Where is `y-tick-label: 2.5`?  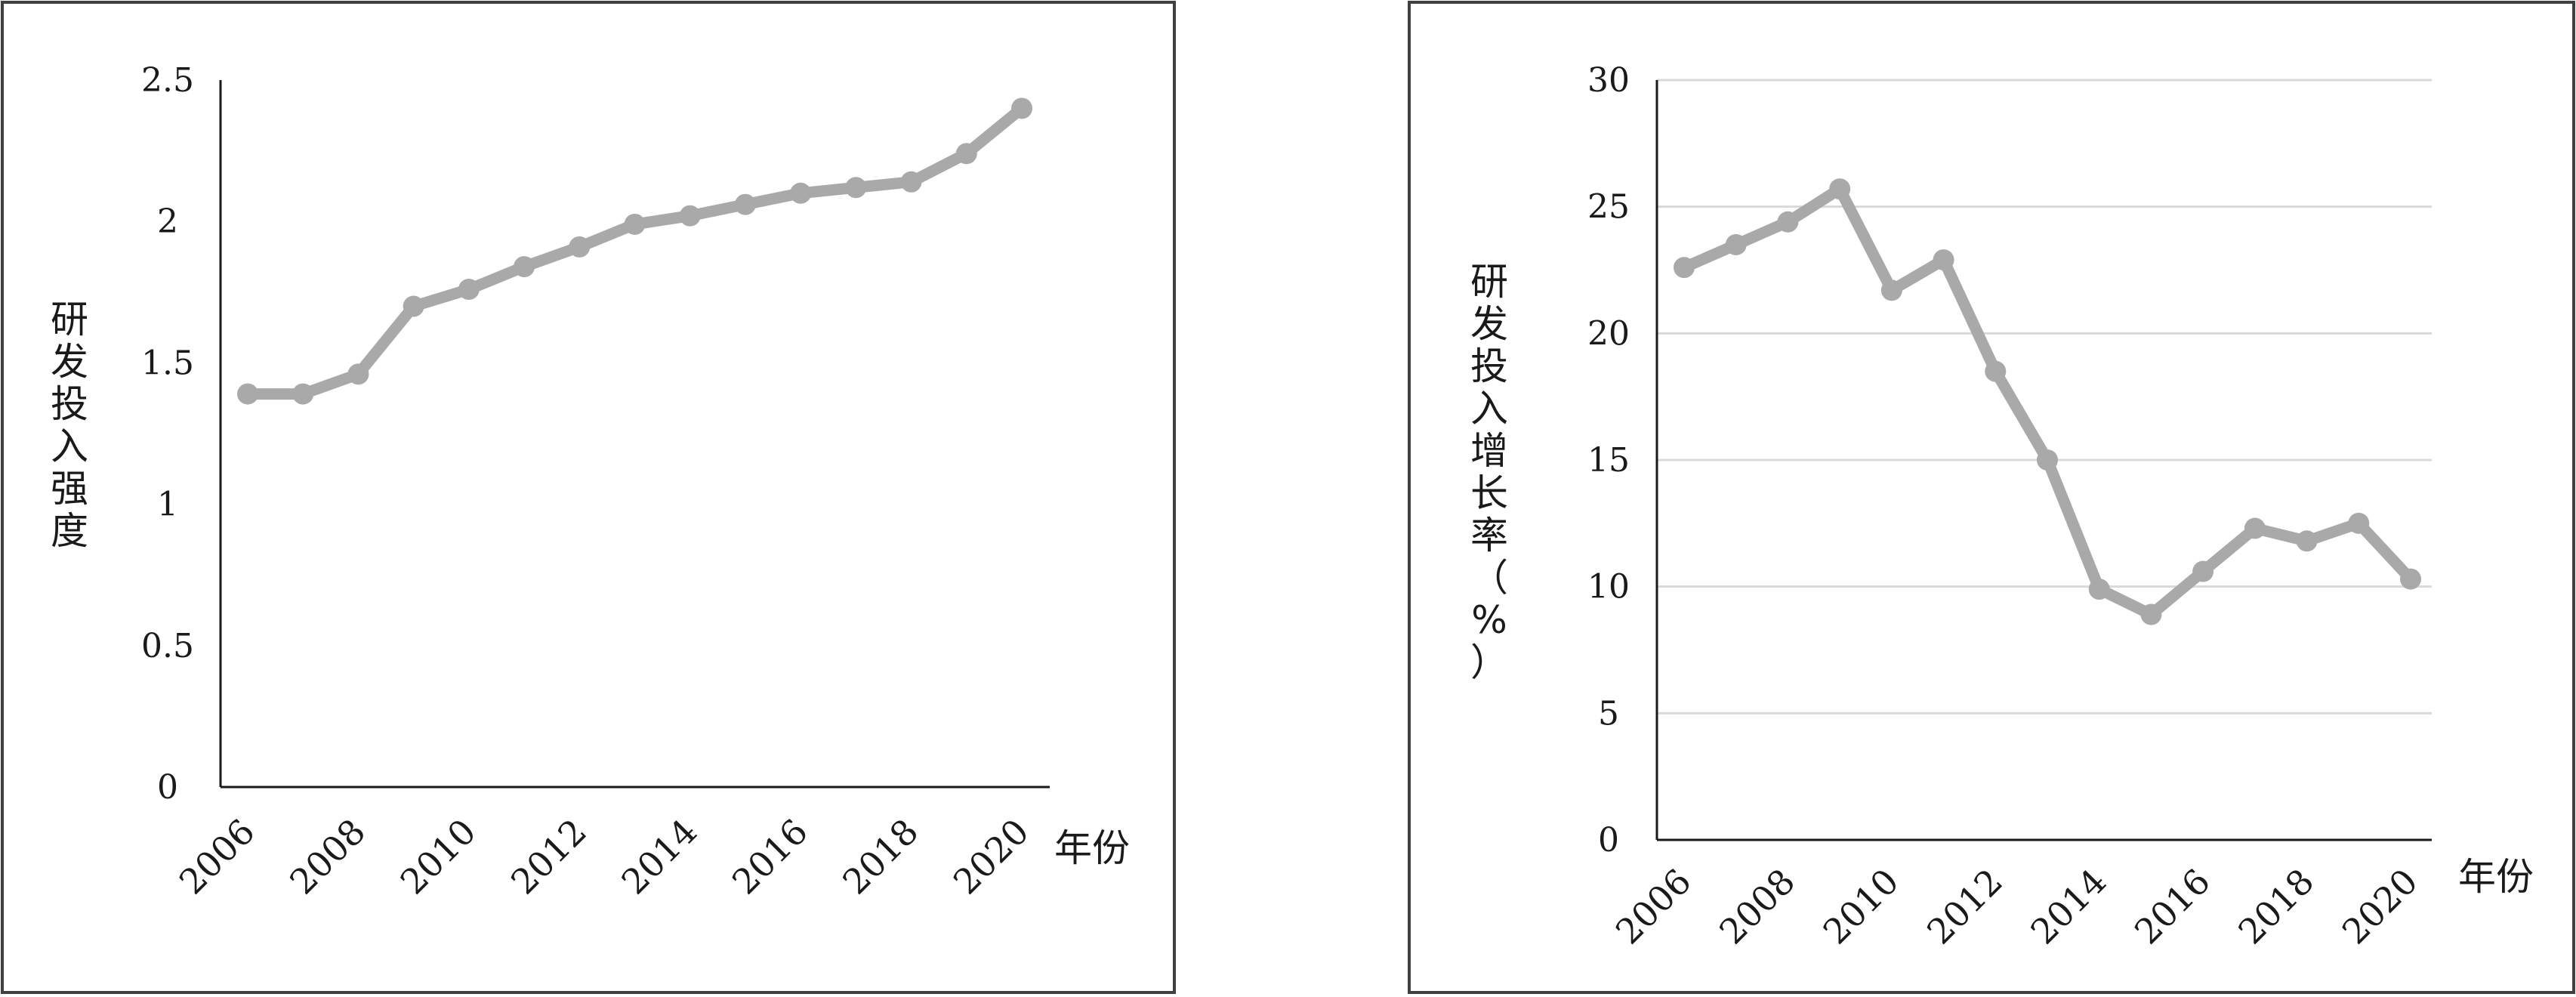 y-tick-label: 2.5 is located at coordinates (167, 80).